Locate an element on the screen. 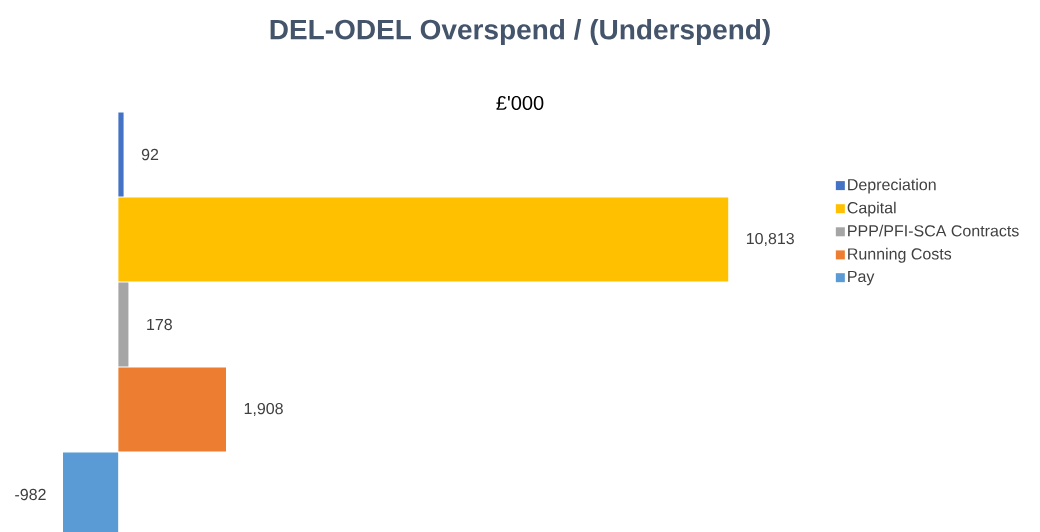  data-label: 178 is located at coordinates (159, 324).